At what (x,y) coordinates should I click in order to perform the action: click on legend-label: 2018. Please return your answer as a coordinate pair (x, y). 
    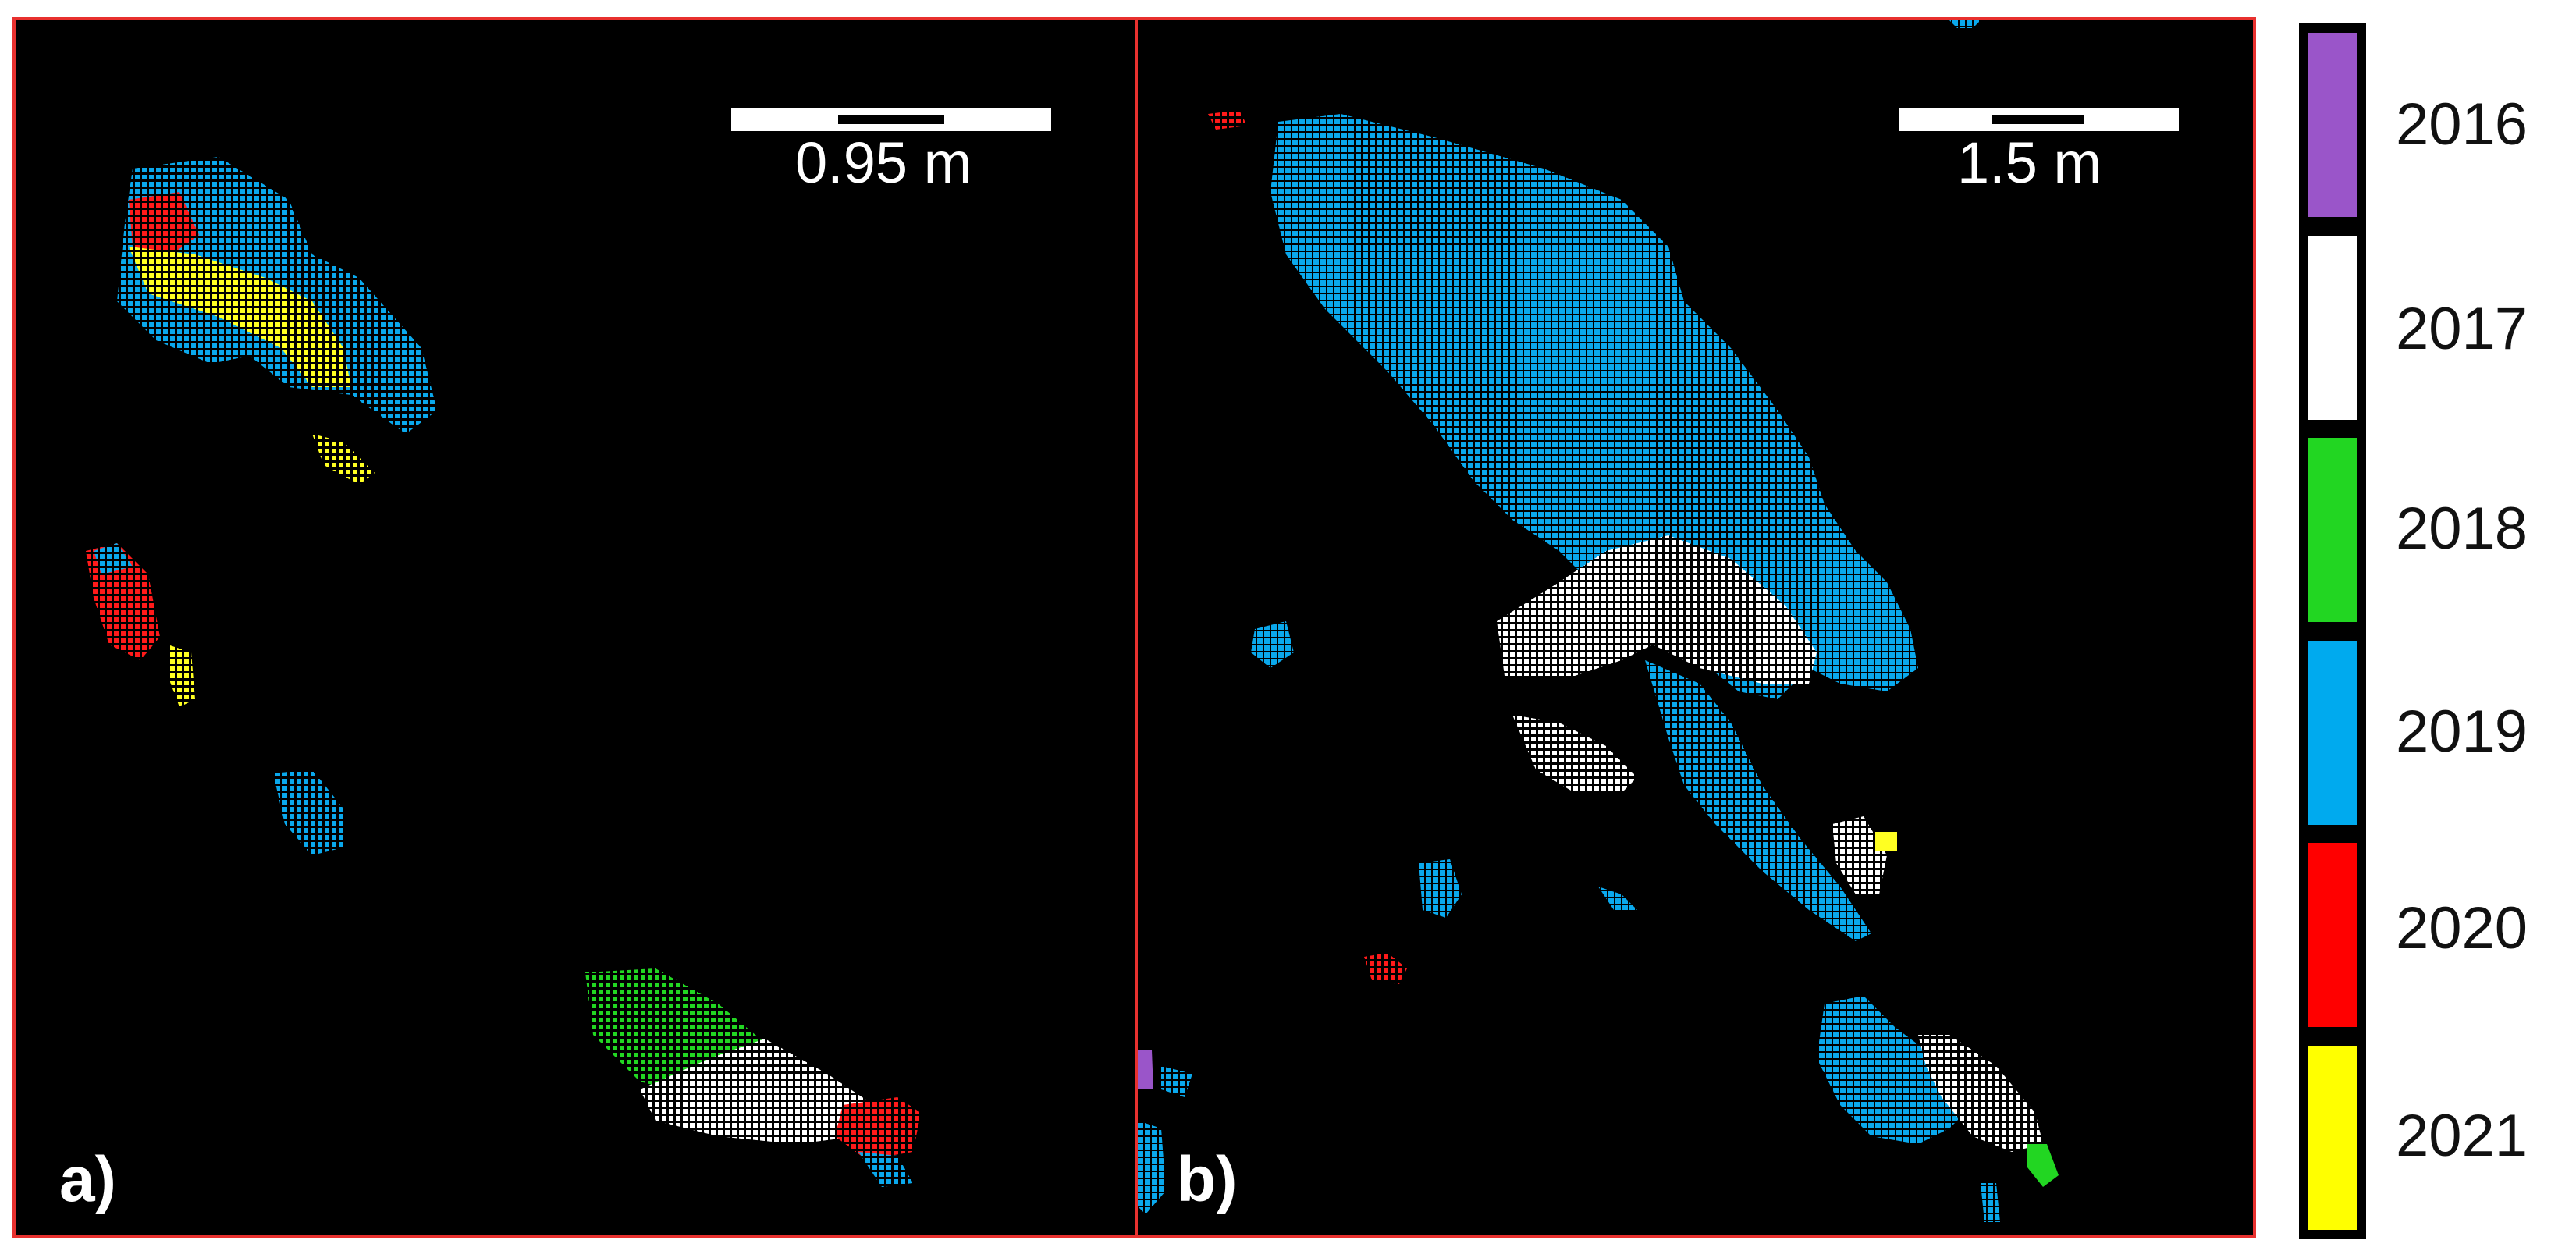
    Looking at the image, I should click on (2462, 529).